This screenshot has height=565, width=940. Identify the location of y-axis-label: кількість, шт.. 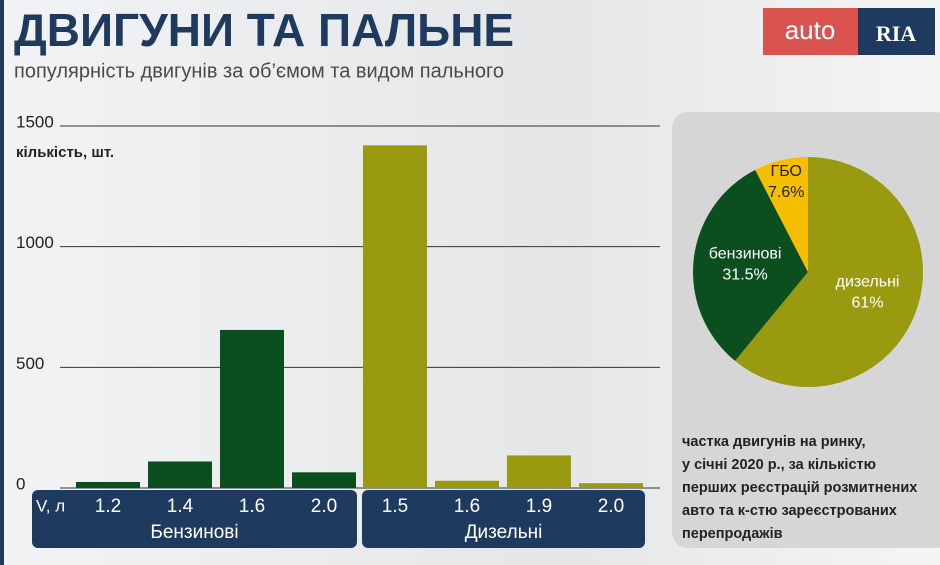
(65, 152).